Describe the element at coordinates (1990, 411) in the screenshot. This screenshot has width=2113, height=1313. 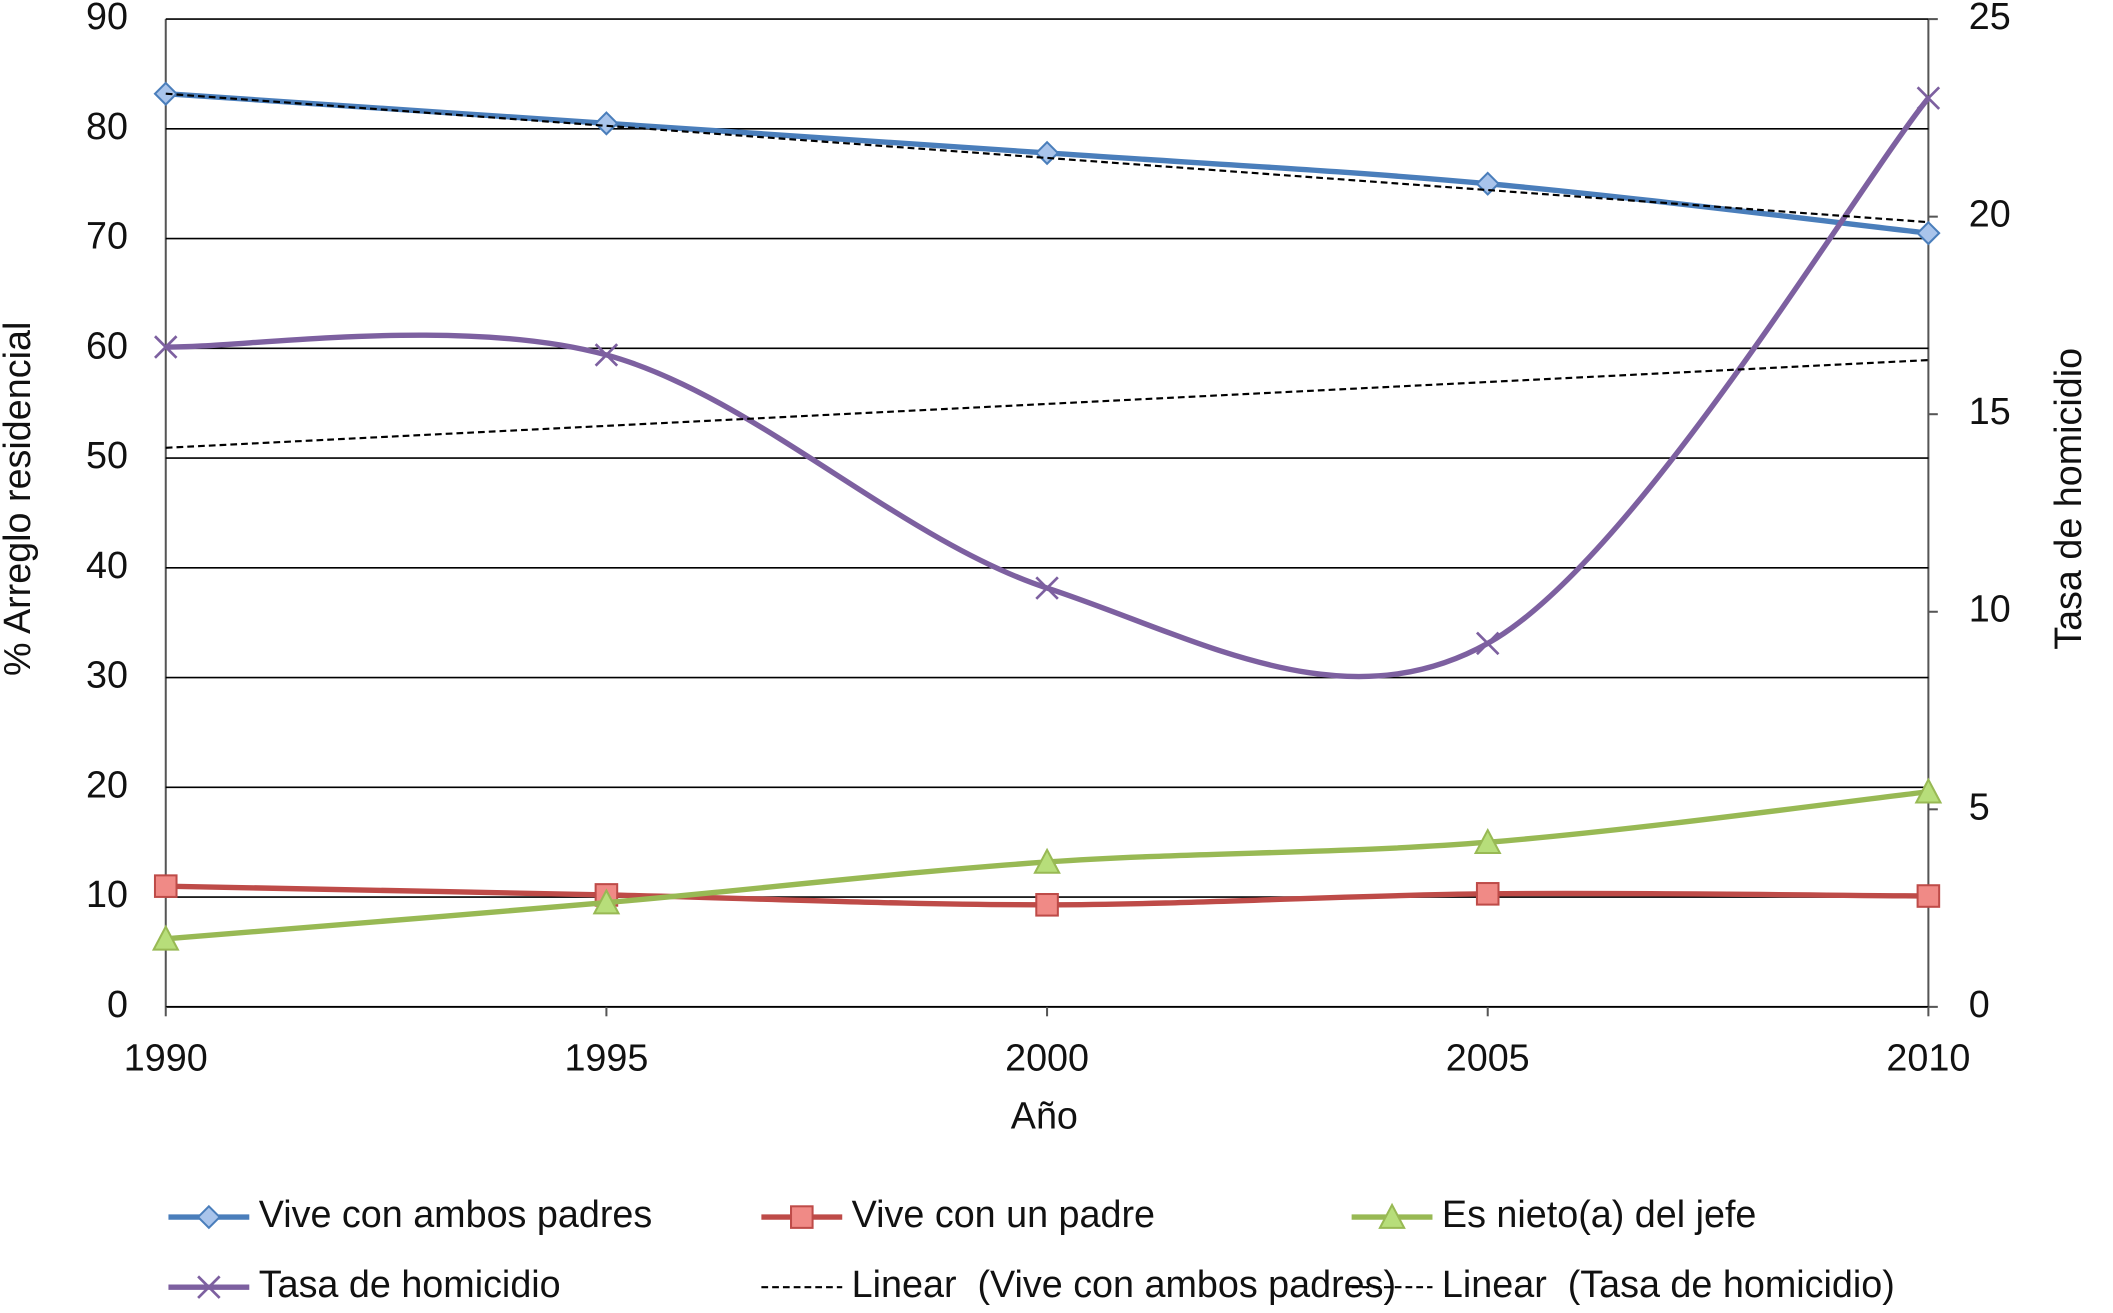
I see `y2-tick-label: 15` at that location.